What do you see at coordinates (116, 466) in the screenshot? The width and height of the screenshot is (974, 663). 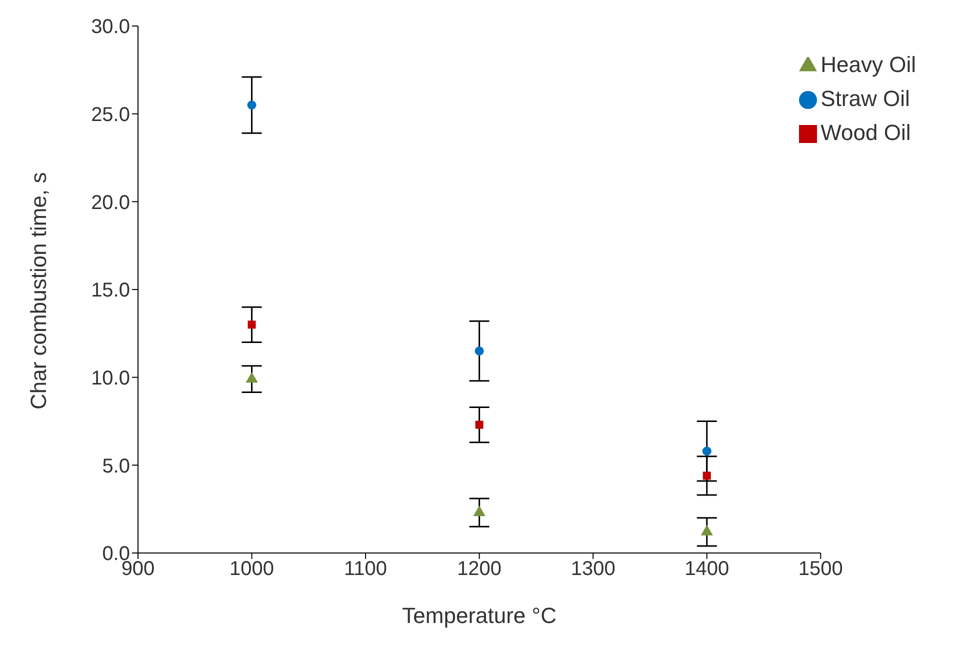 I see `y-tick-label: 5.0` at bounding box center [116, 466].